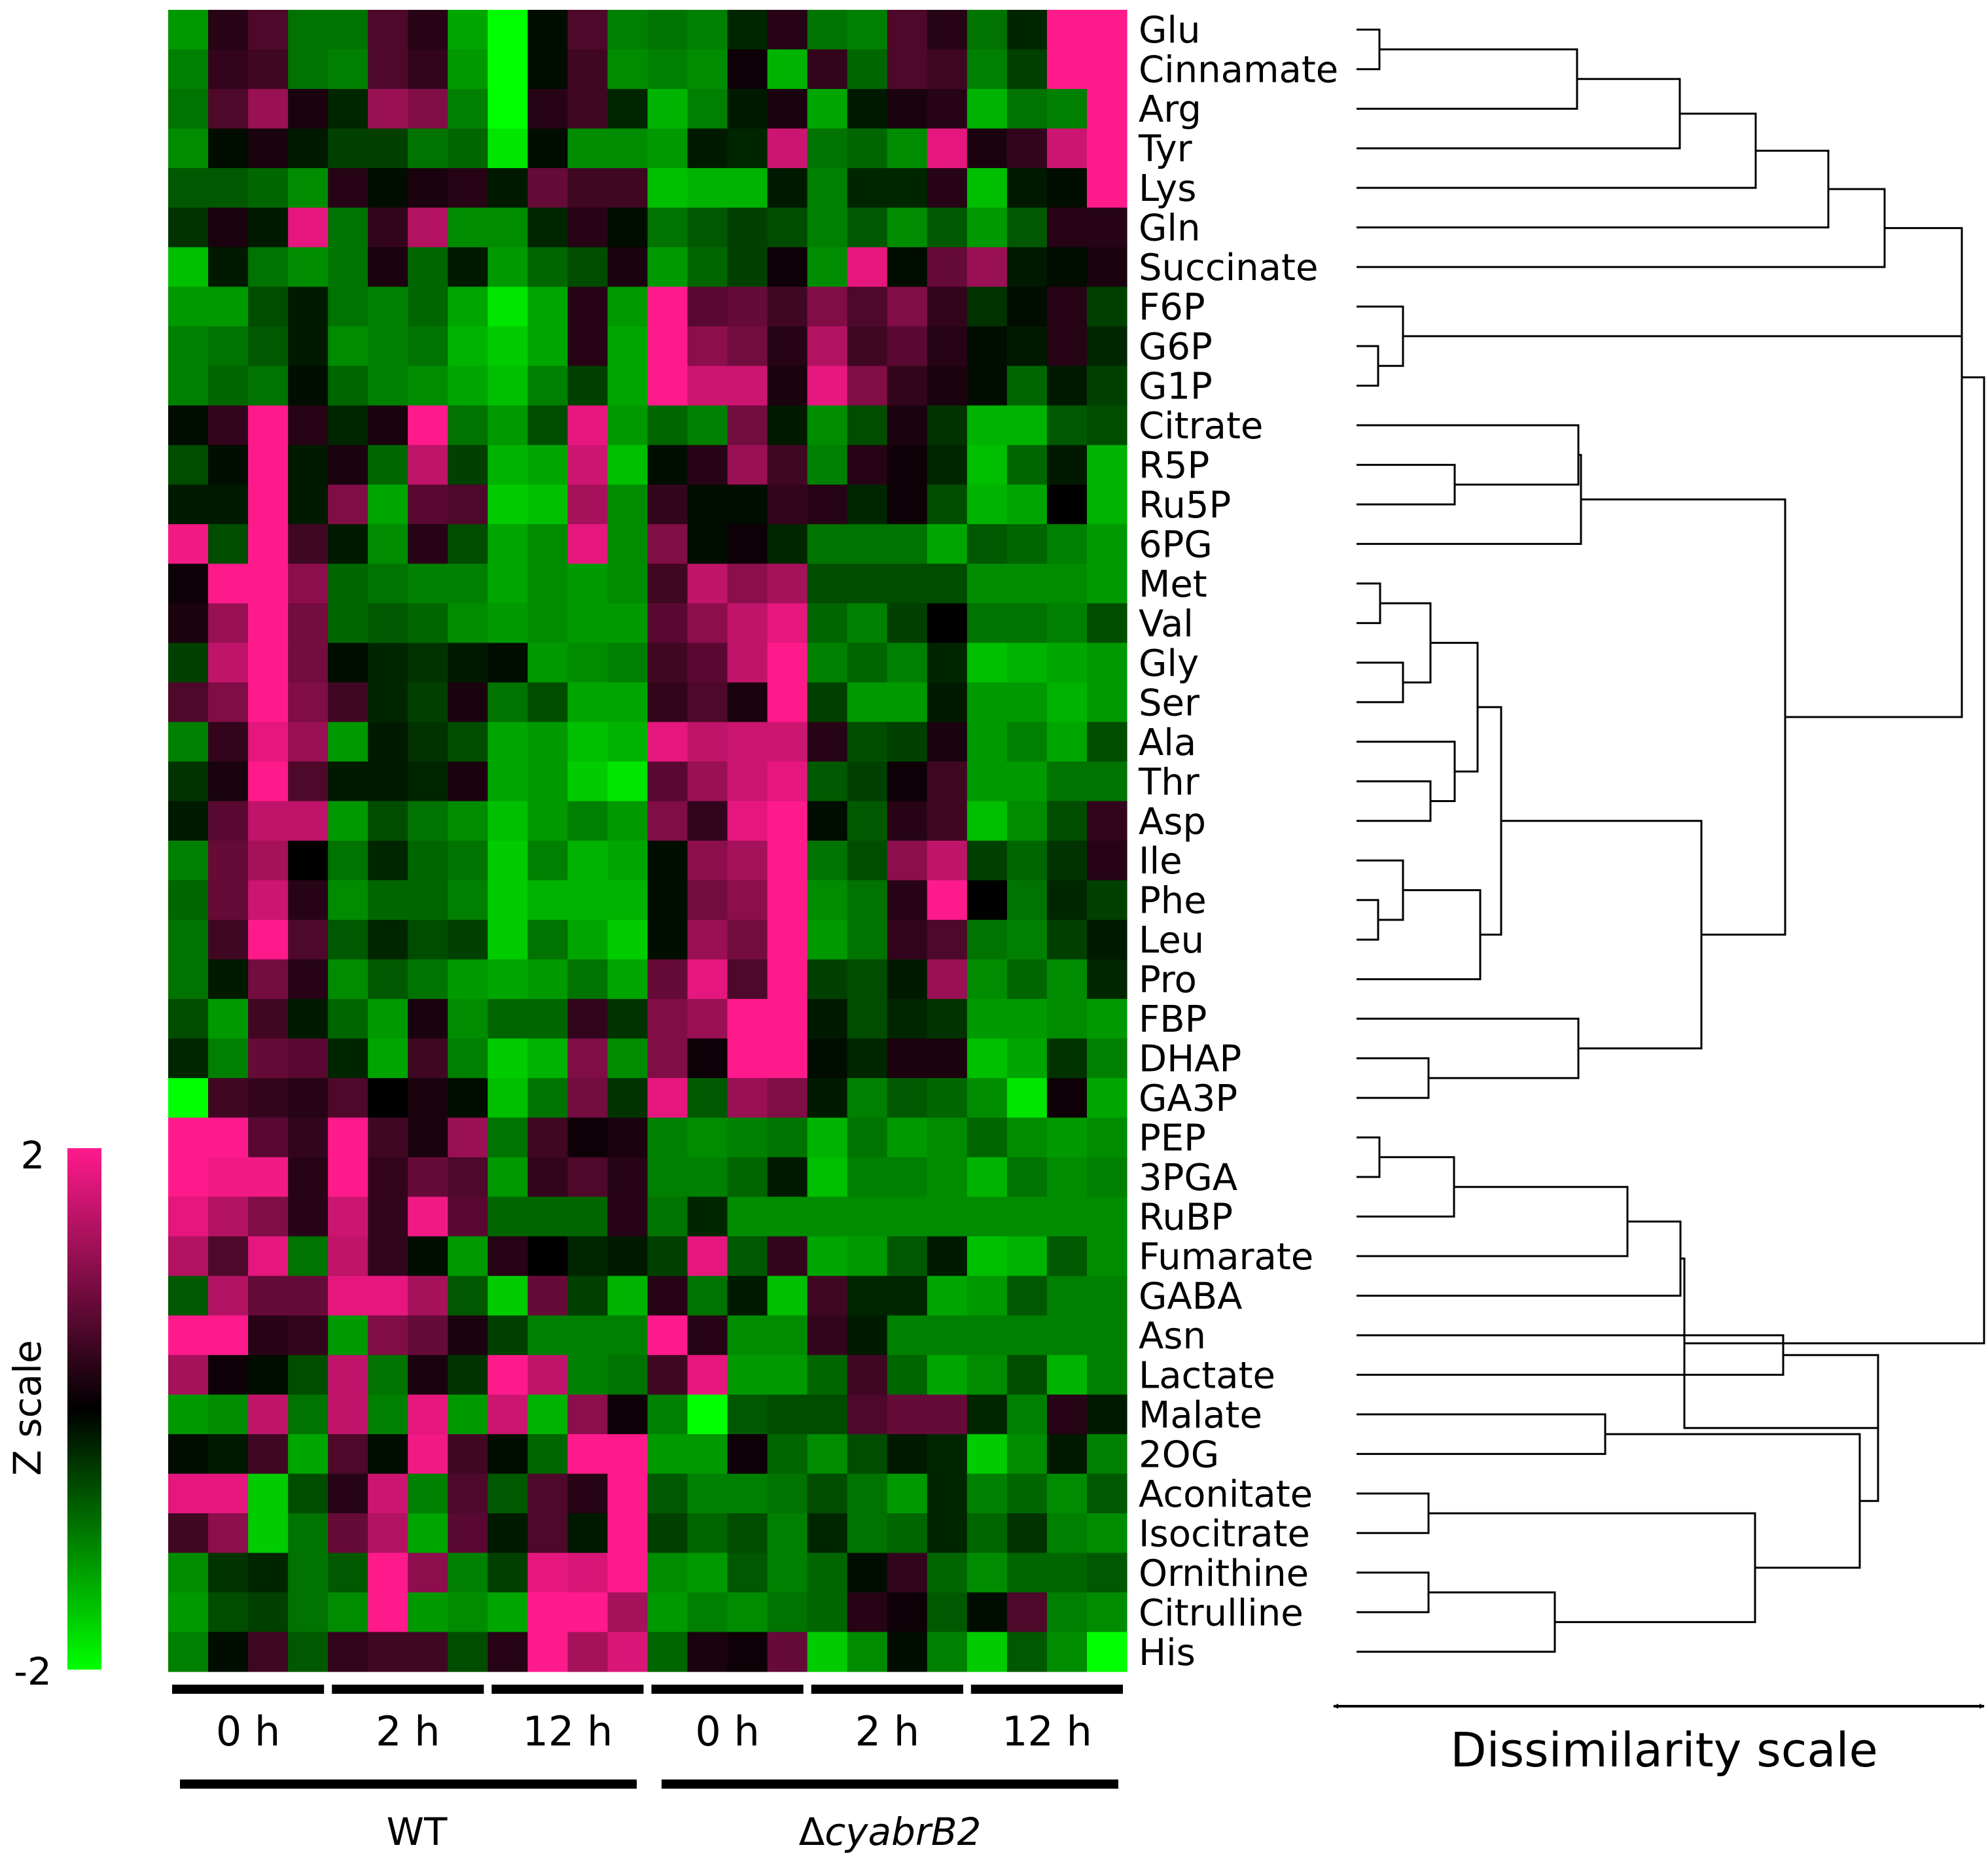  Describe the element at coordinates (1190, 1059) in the screenshot. I see `row-label: DHAP` at that location.